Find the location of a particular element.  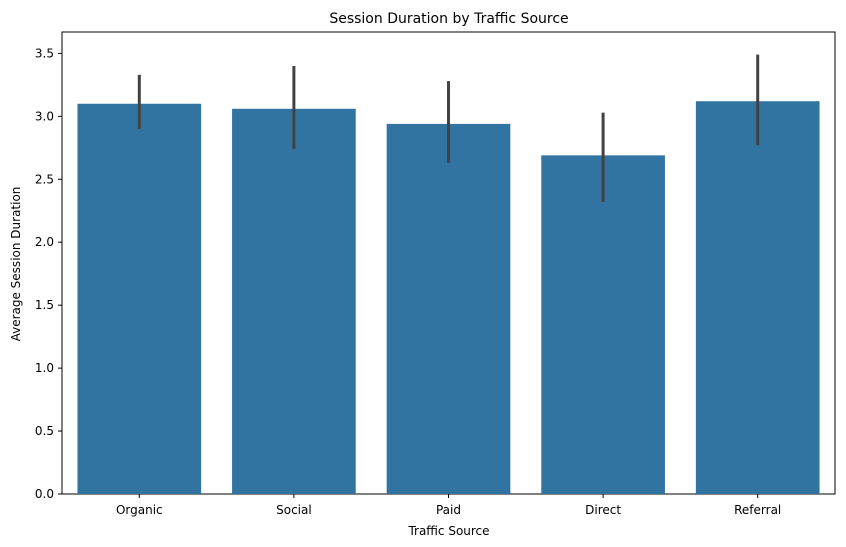

x-tick-label: Referral is located at coordinates (757, 510).